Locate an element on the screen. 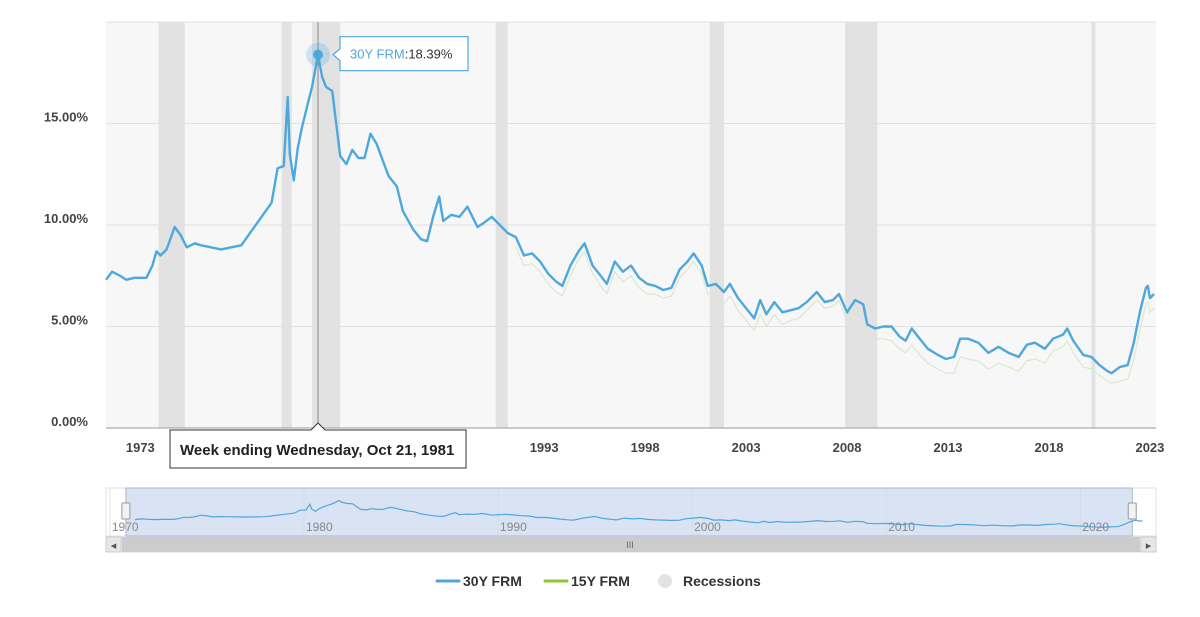 Image resolution: width=1200 pixels, height=617 pixels. navigator-tick-label: 1970 is located at coordinates (125, 527).